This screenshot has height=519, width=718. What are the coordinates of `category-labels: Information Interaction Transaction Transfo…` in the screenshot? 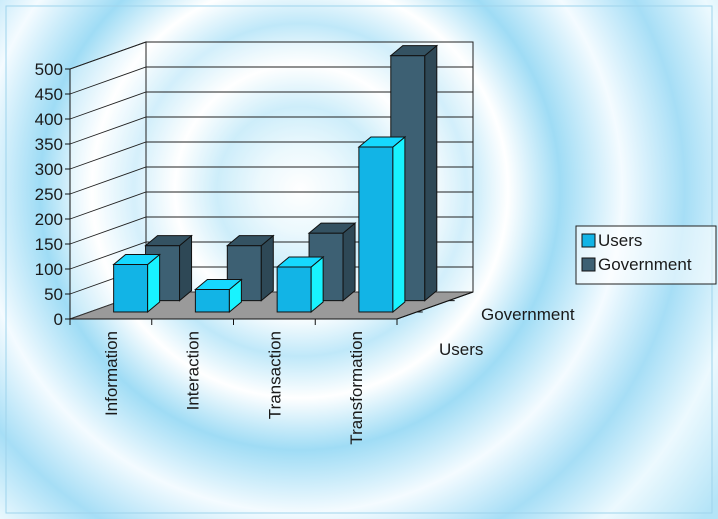 It's located at (234, 388).